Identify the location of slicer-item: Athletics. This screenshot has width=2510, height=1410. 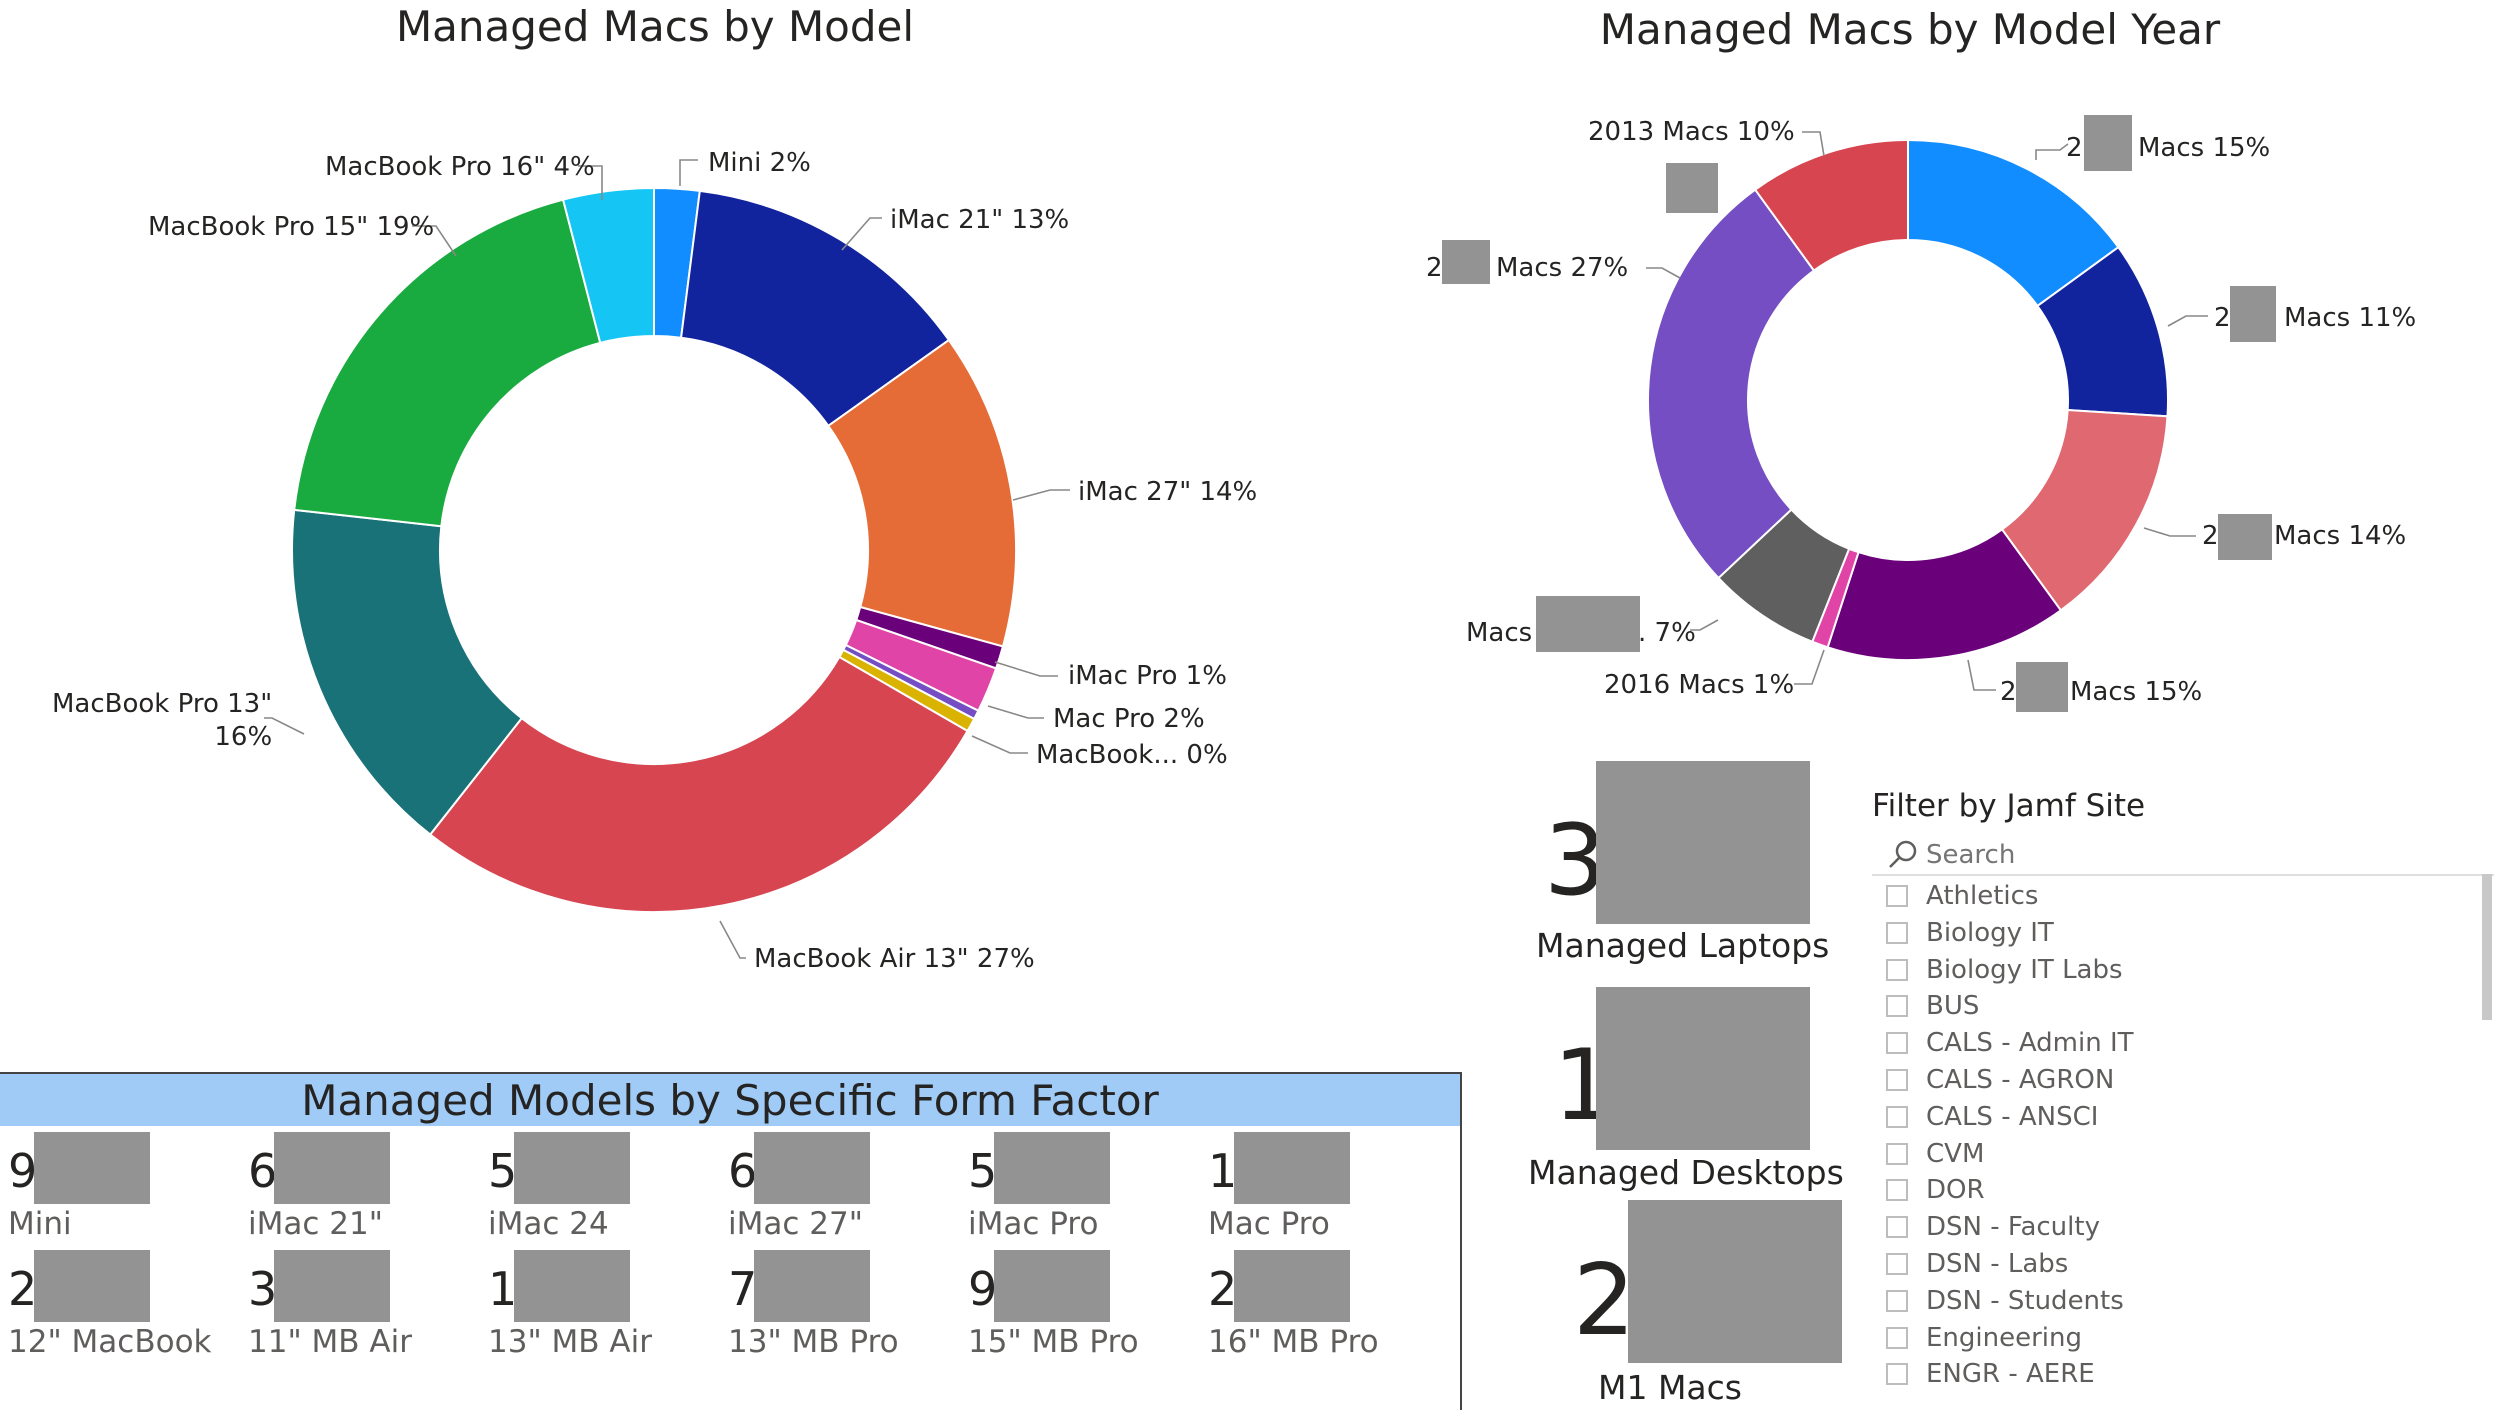
(1962, 896).